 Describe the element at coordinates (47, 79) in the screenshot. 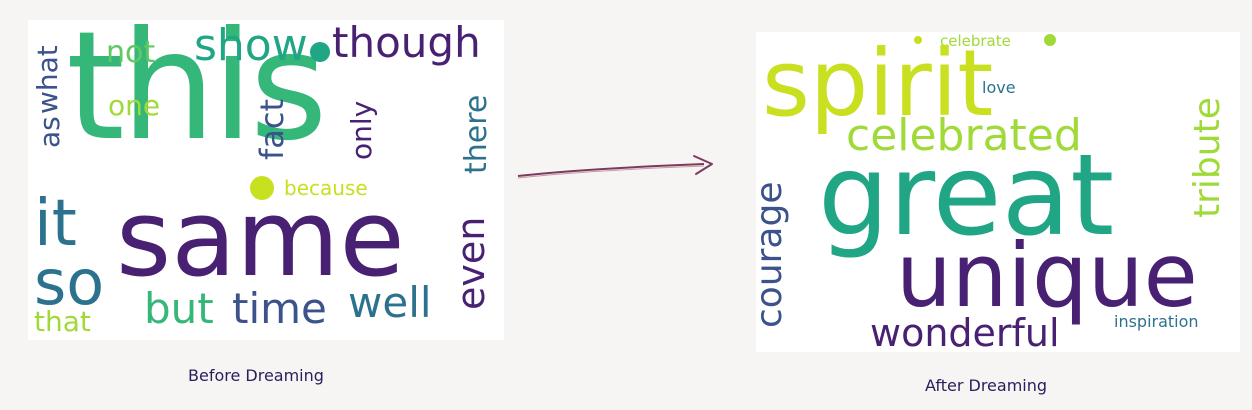

I see `word-what: what` at that location.